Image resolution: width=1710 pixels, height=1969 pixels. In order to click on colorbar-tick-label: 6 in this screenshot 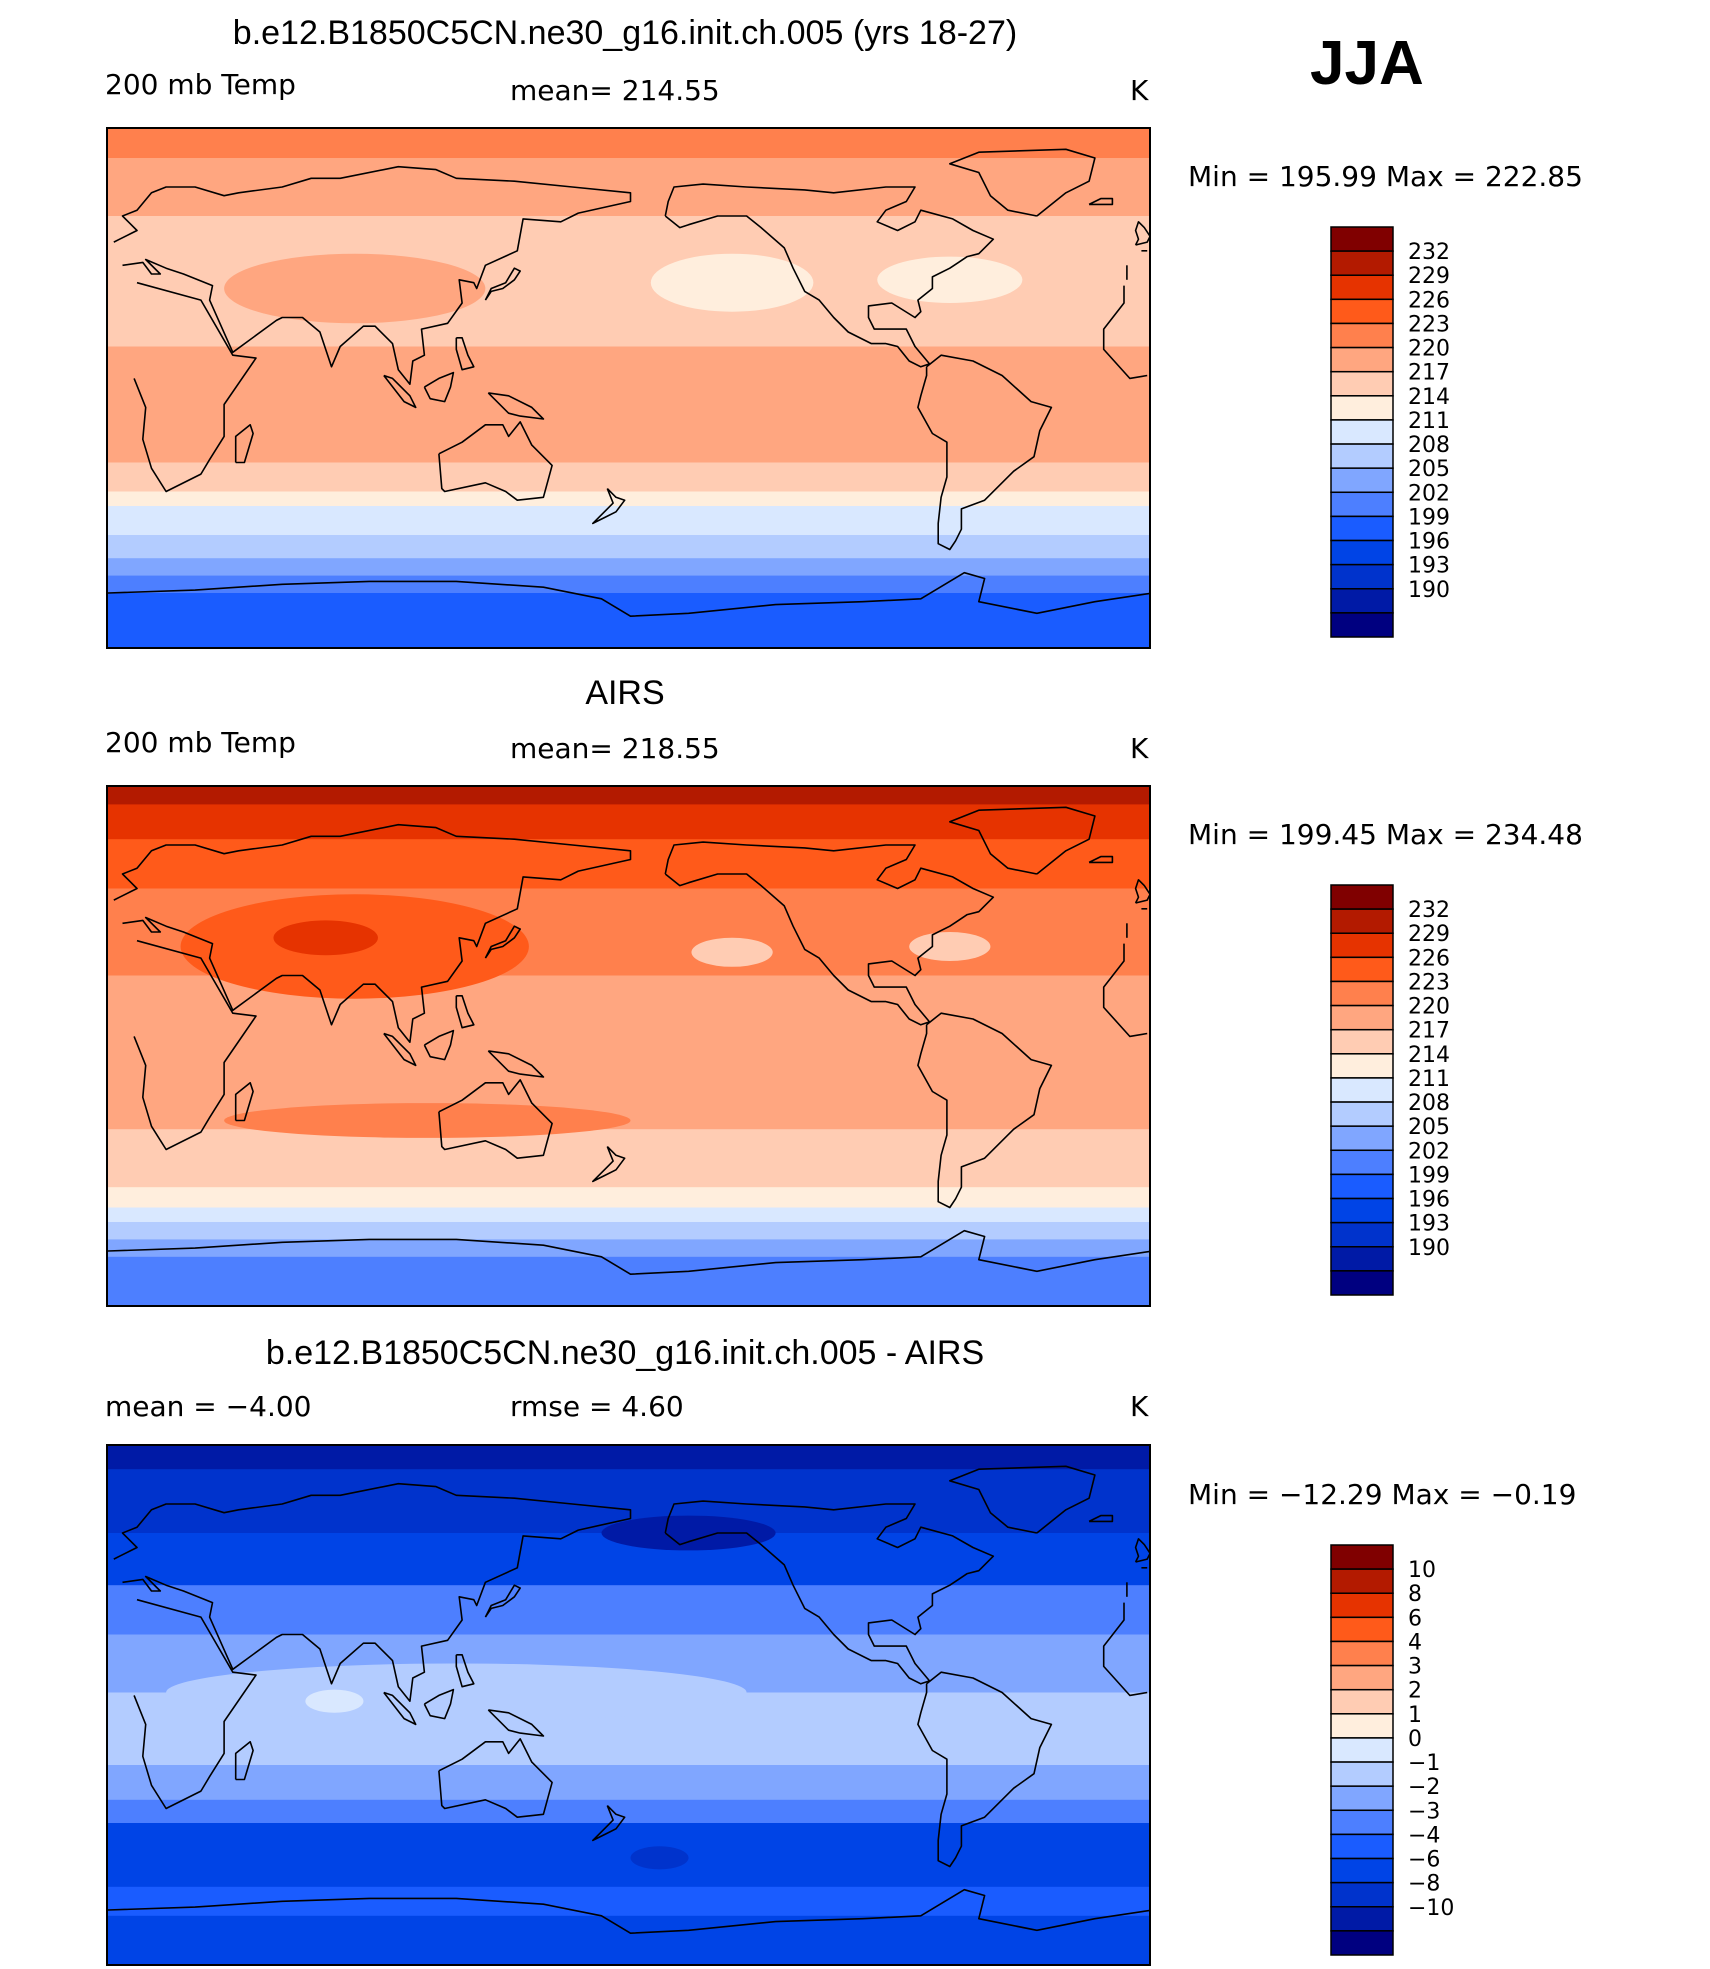, I will do `click(1415, 1618)`.